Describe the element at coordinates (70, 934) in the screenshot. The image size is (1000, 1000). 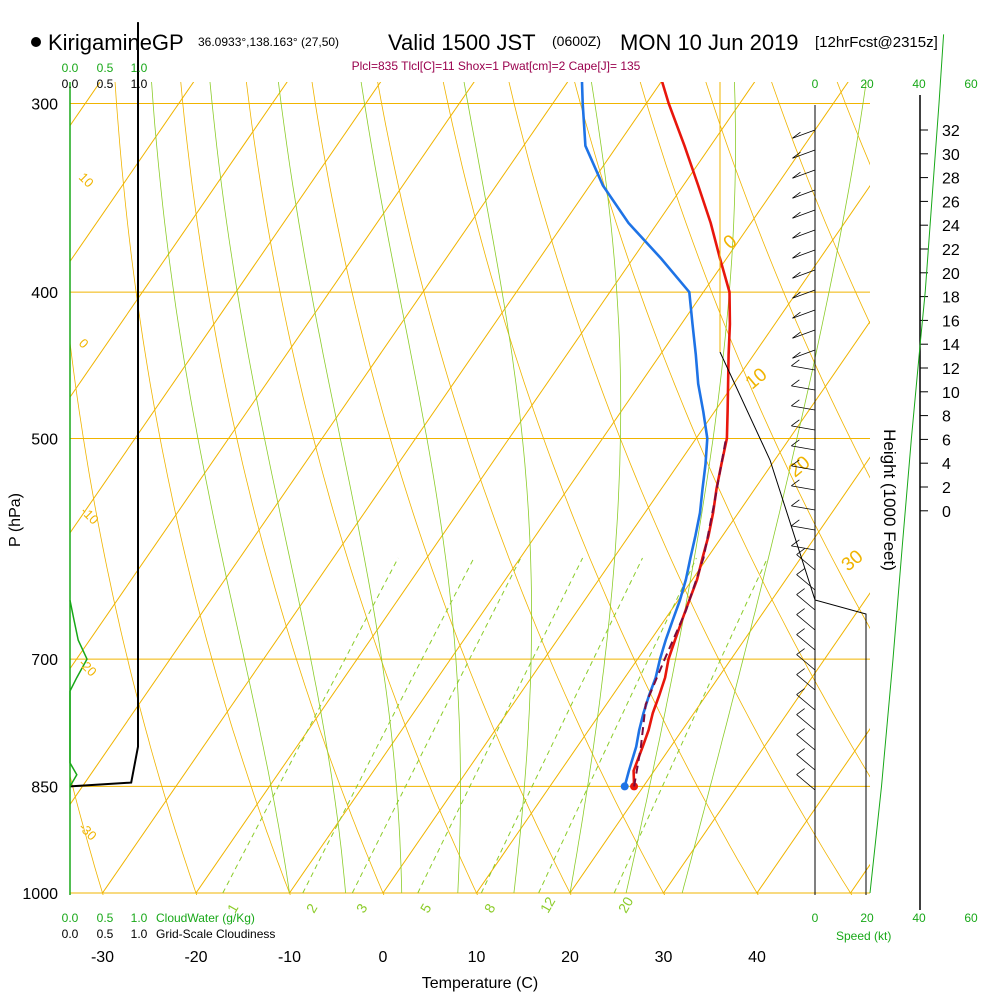
I see `cloudiness-bottom-tick: 0.0` at that location.